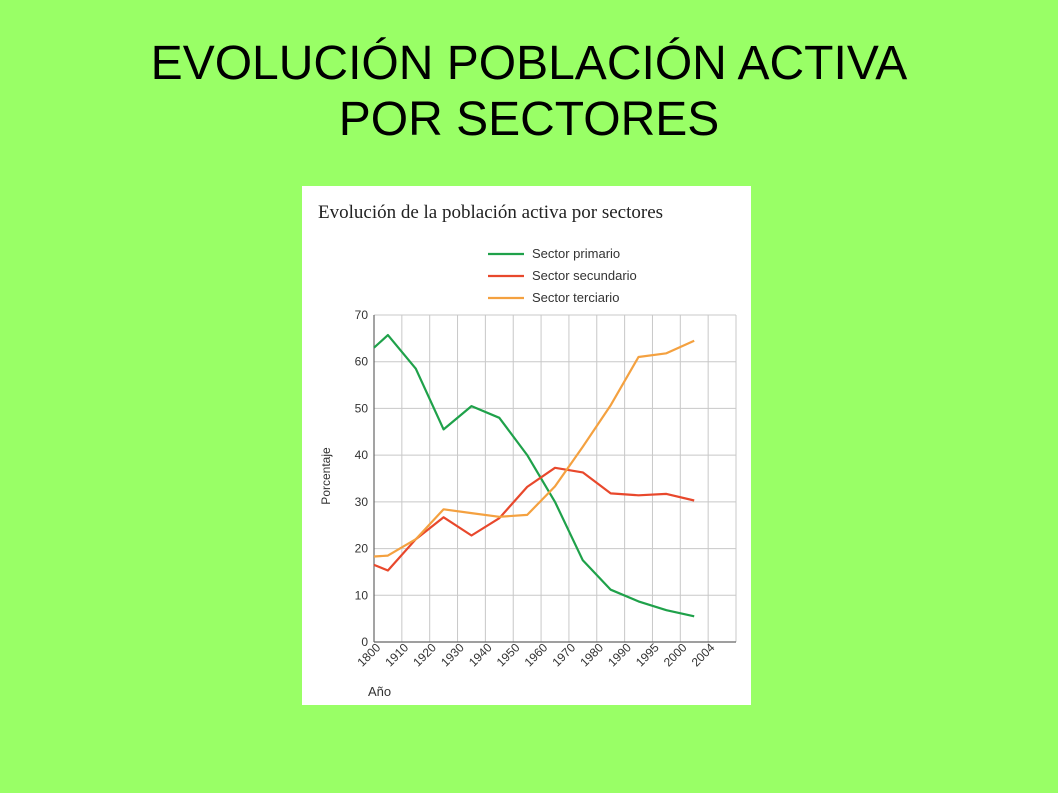  I want to click on slide-title-line-2: POR SECTORES, so click(529, 119).